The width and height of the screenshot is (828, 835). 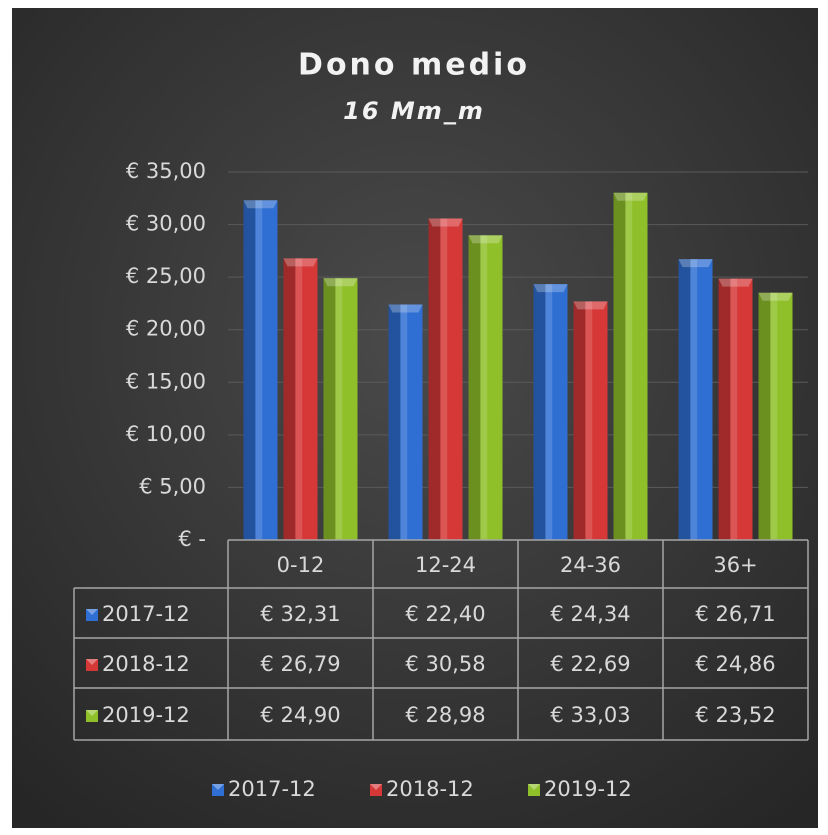 What do you see at coordinates (146, 715) in the screenshot?
I see `table-series-name: 2019-12` at bounding box center [146, 715].